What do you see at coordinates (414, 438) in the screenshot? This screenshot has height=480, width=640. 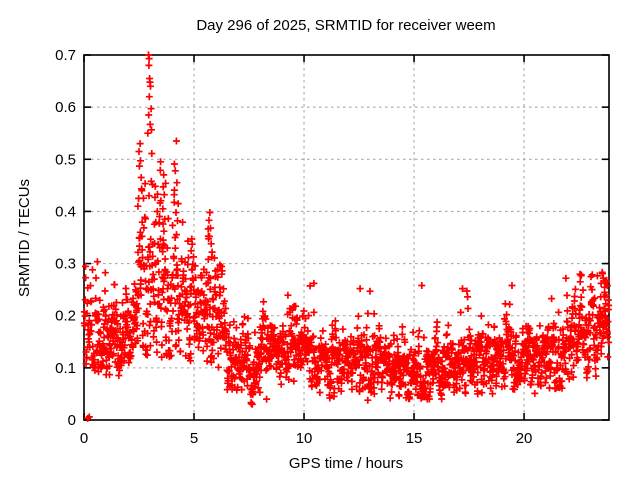 I see `x-tick-label: 15` at bounding box center [414, 438].